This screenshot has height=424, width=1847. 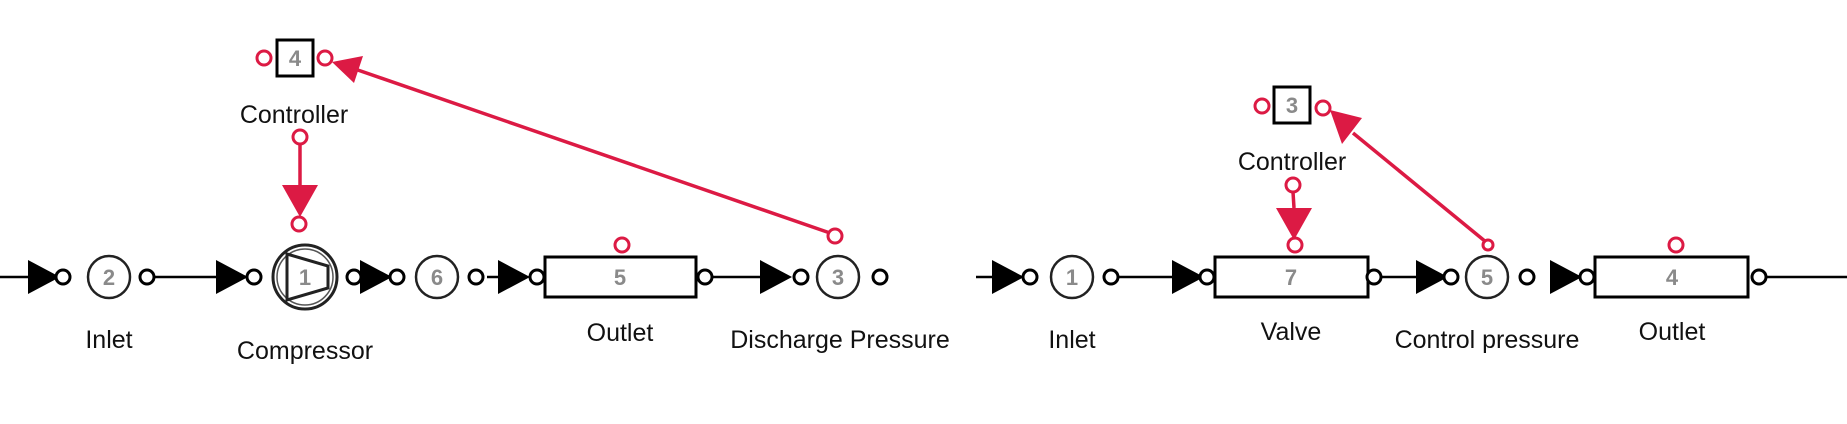 I want to click on label-compressor: Compressor, so click(x=305, y=351).